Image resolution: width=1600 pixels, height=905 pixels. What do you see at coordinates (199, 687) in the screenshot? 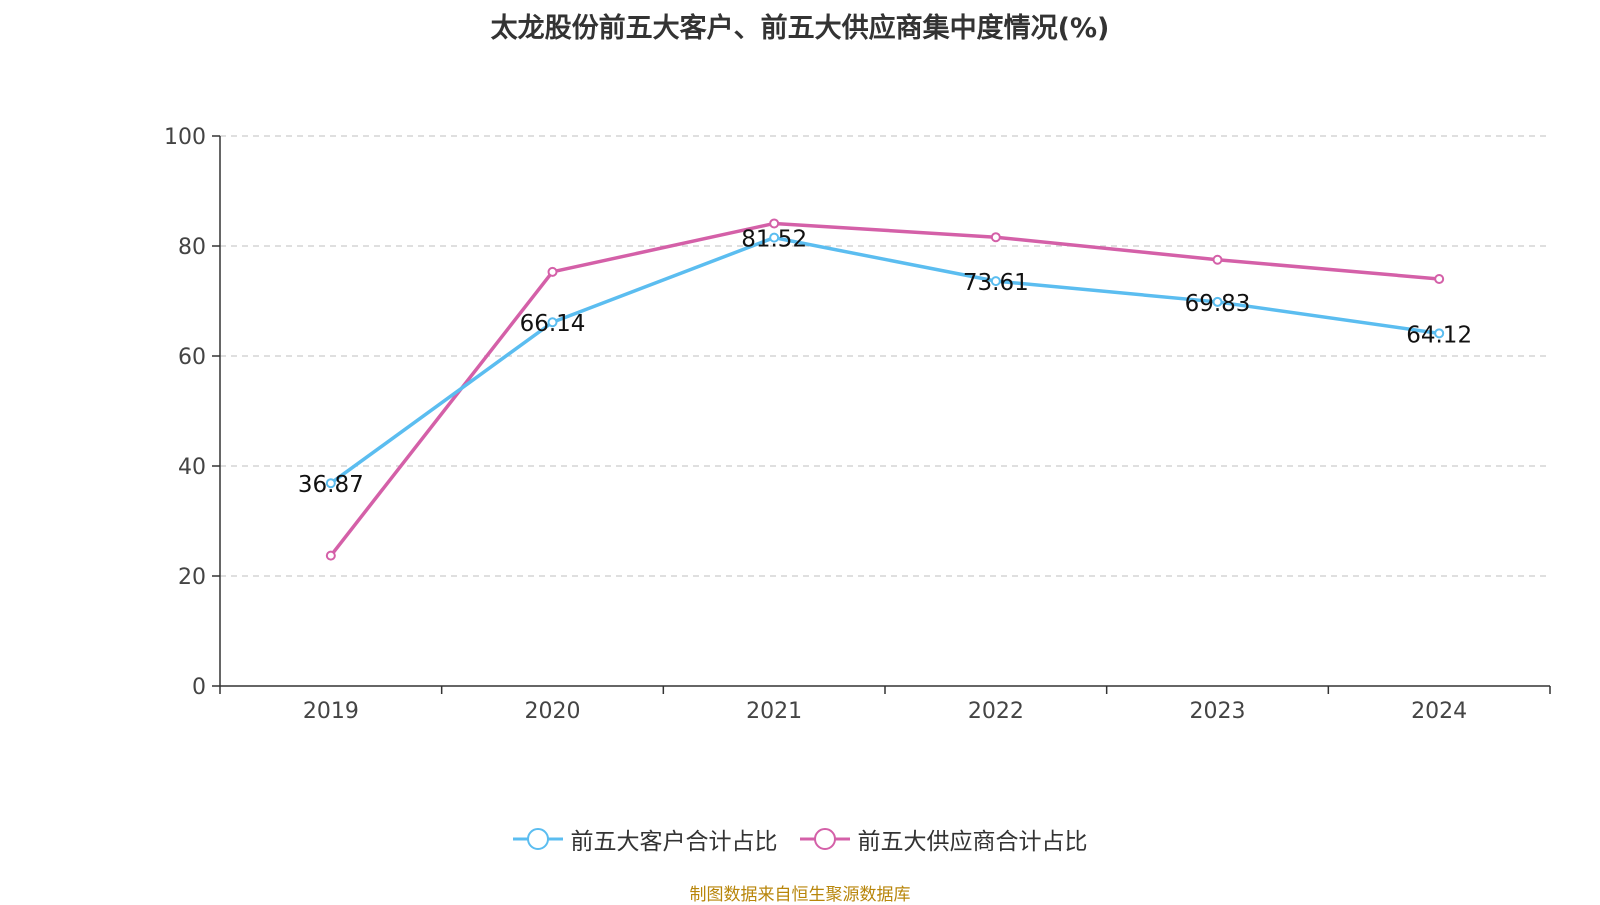
I see `y-tick-label: 0` at bounding box center [199, 687].